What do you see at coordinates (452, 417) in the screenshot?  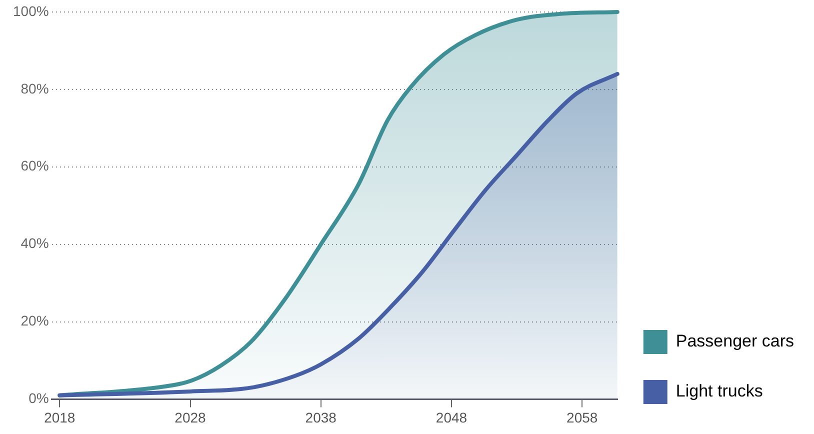 I see `x-tick-label: 2048` at bounding box center [452, 417].